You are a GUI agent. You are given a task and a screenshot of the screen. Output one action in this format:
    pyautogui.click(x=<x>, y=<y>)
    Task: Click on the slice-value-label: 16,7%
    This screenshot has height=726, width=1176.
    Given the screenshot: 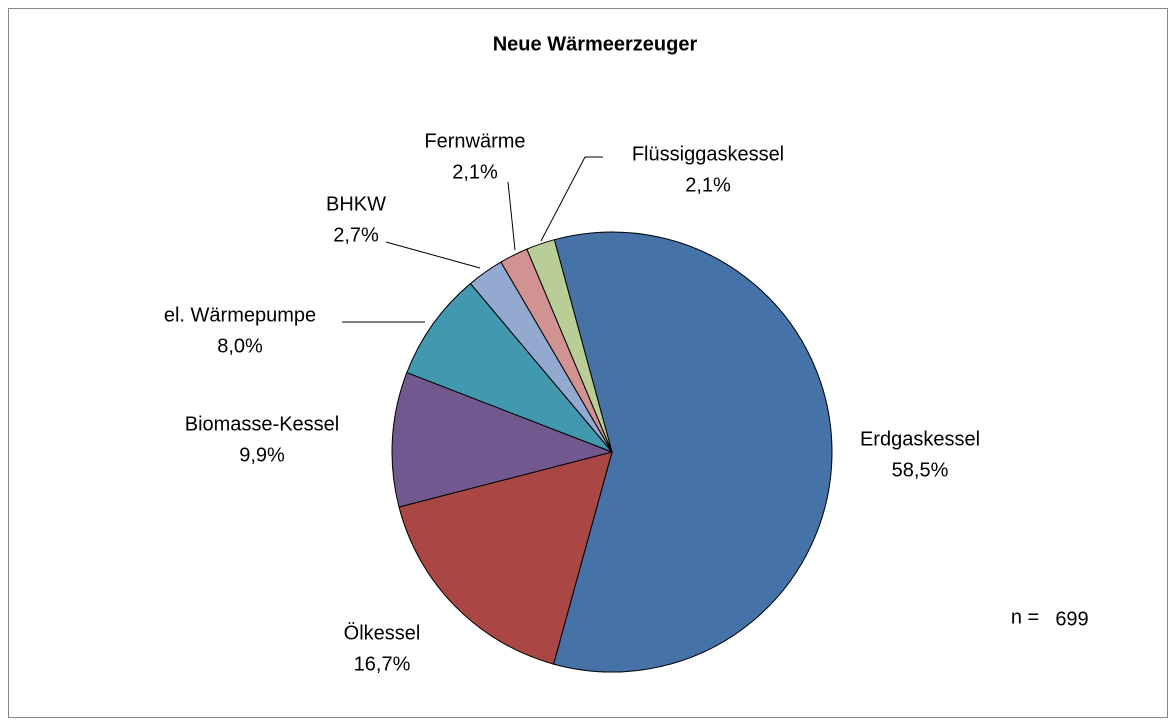 What is the action you would take?
    pyautogui.click(x=382, y=664)
    